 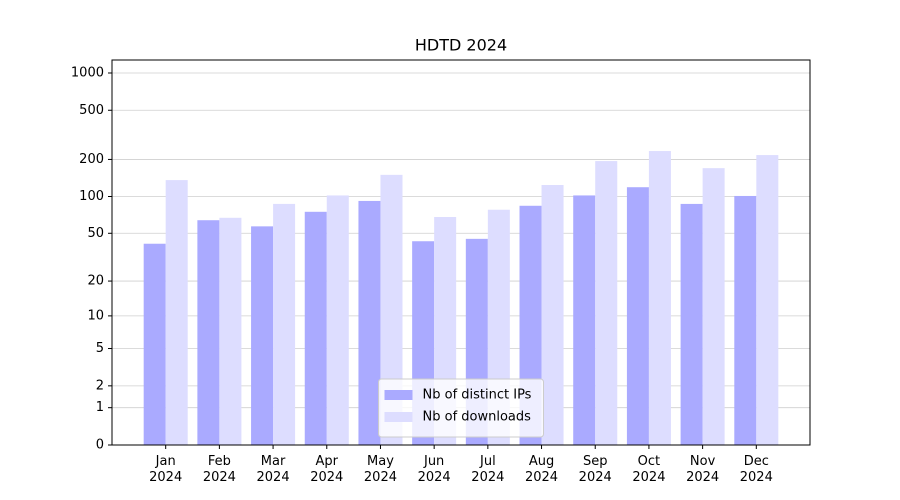 What do you see at coordinates (91, 159) in the screenshot?
I see `y-tick-label: 200` at bounding box center [91, 159].